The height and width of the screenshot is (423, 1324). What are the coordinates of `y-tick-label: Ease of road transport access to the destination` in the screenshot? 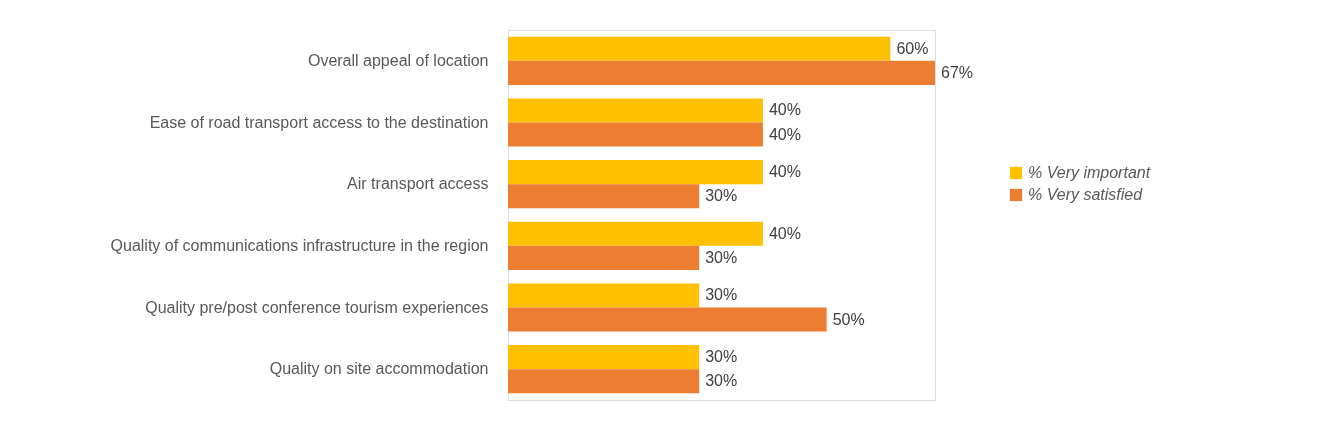 It's located at (319, 122).